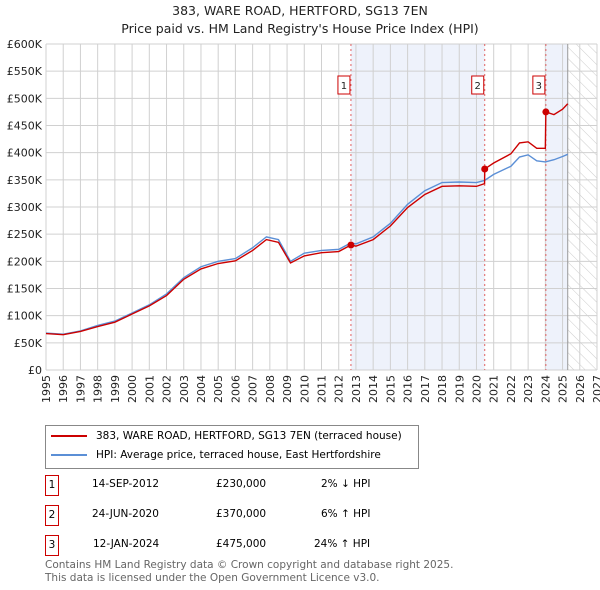 Image resolution: width=600 pixels, height=590 pixels. What do you see at coordinates (25, 289) in the screenshot?
I see `y-tick-label: £150K` at bounding box center [25, 289].